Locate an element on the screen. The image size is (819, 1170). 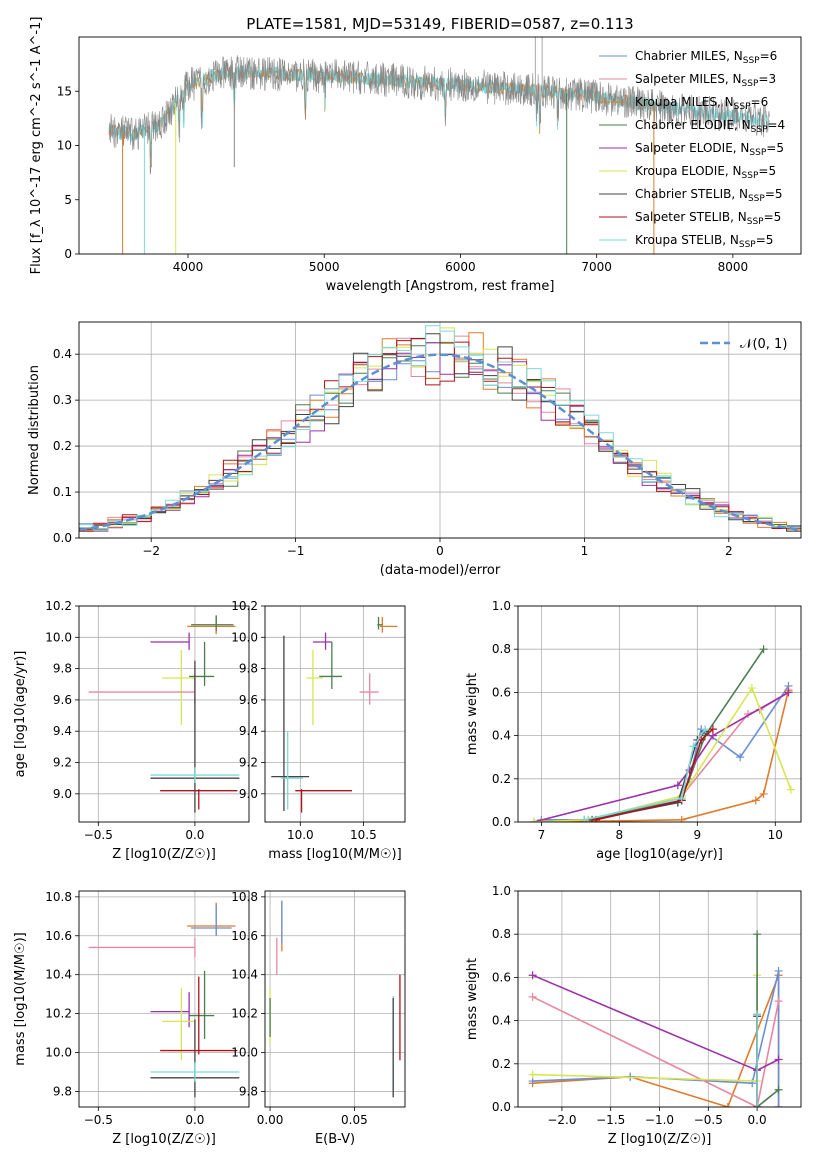
y-tick-label: 0.8 is located at coordinates (501, 934).